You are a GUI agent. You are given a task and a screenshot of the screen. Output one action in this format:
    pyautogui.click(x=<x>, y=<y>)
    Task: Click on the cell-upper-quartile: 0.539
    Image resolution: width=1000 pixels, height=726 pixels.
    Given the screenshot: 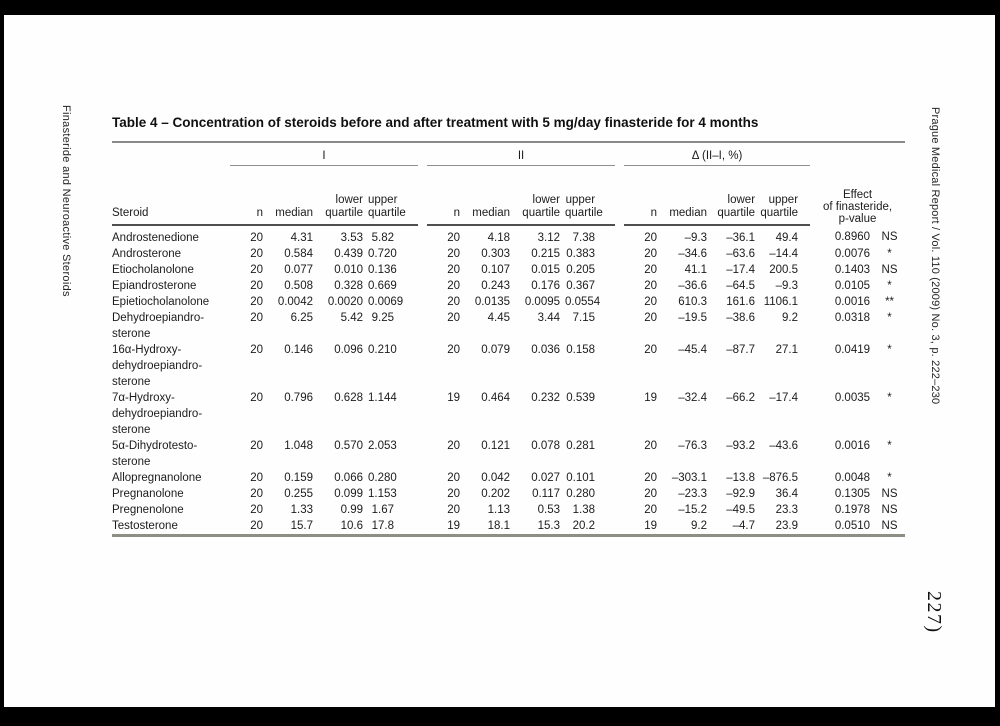 What is the action you would take?
    pyautogui.click(x=581, y=398)
    